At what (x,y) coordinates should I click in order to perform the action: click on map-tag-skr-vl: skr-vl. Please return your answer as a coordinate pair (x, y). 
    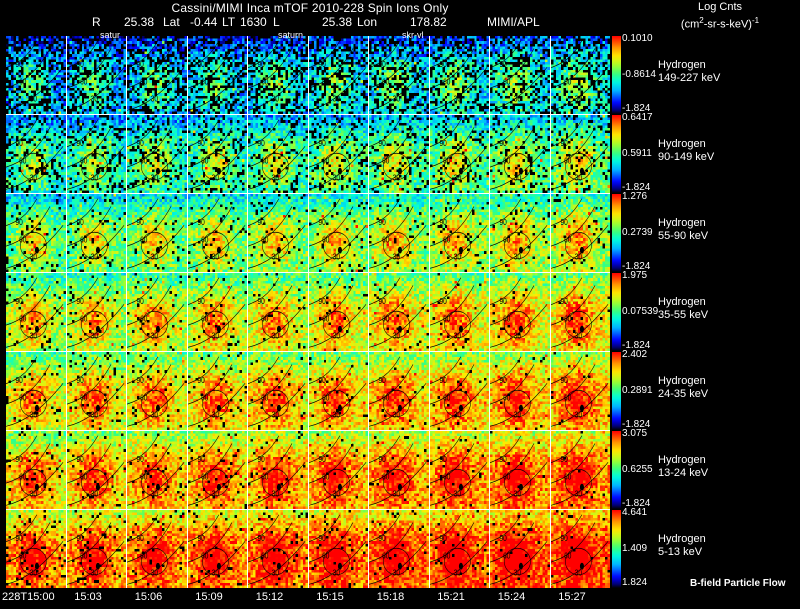
    Looking at the image, I should click on (413, 35).